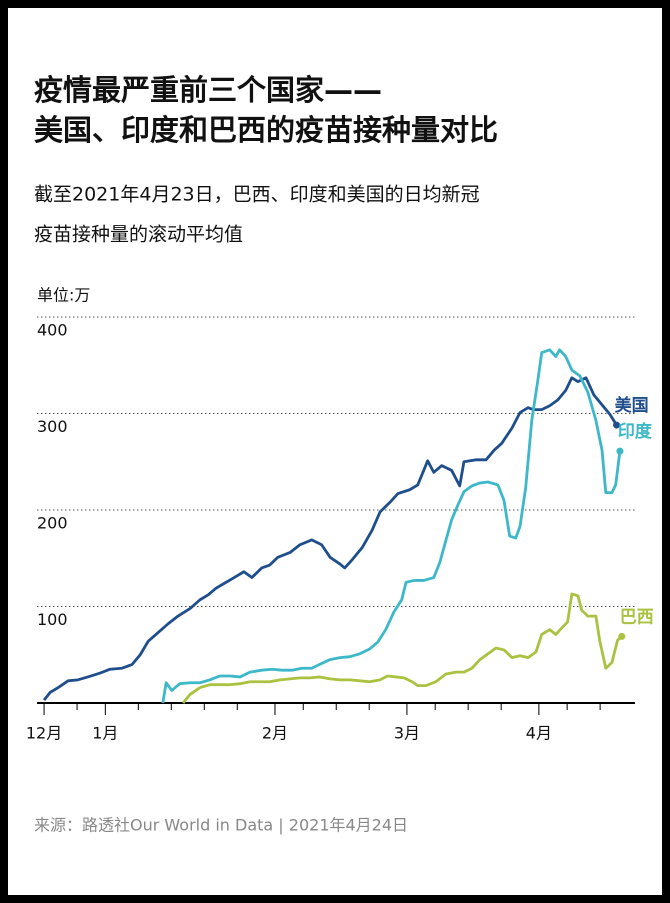 The width and height of the screenshot is (670, 903). Describe the element at coordinates (52, 426) in the screenshot. I see `y-tick-label: 300` at that location.